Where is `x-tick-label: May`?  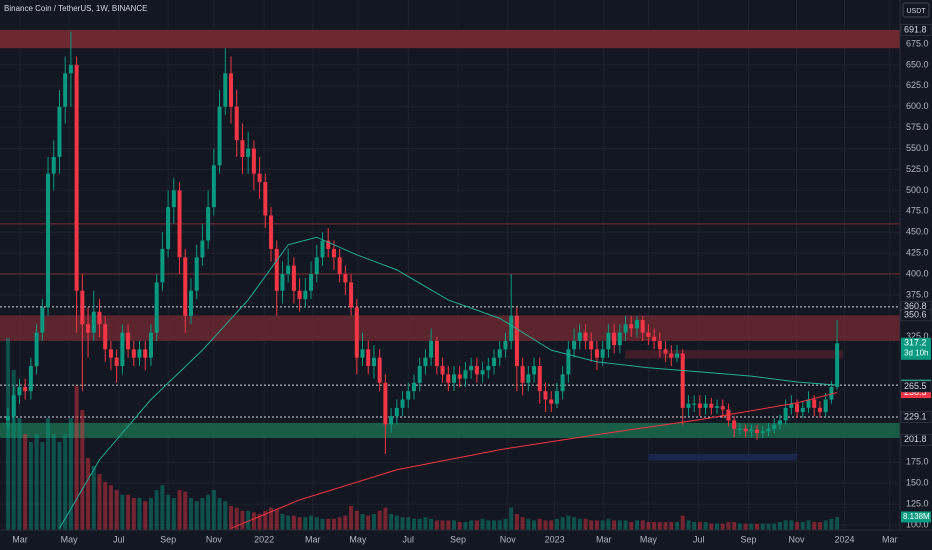
x-tick-label: May is located at coordinates (649, 539).